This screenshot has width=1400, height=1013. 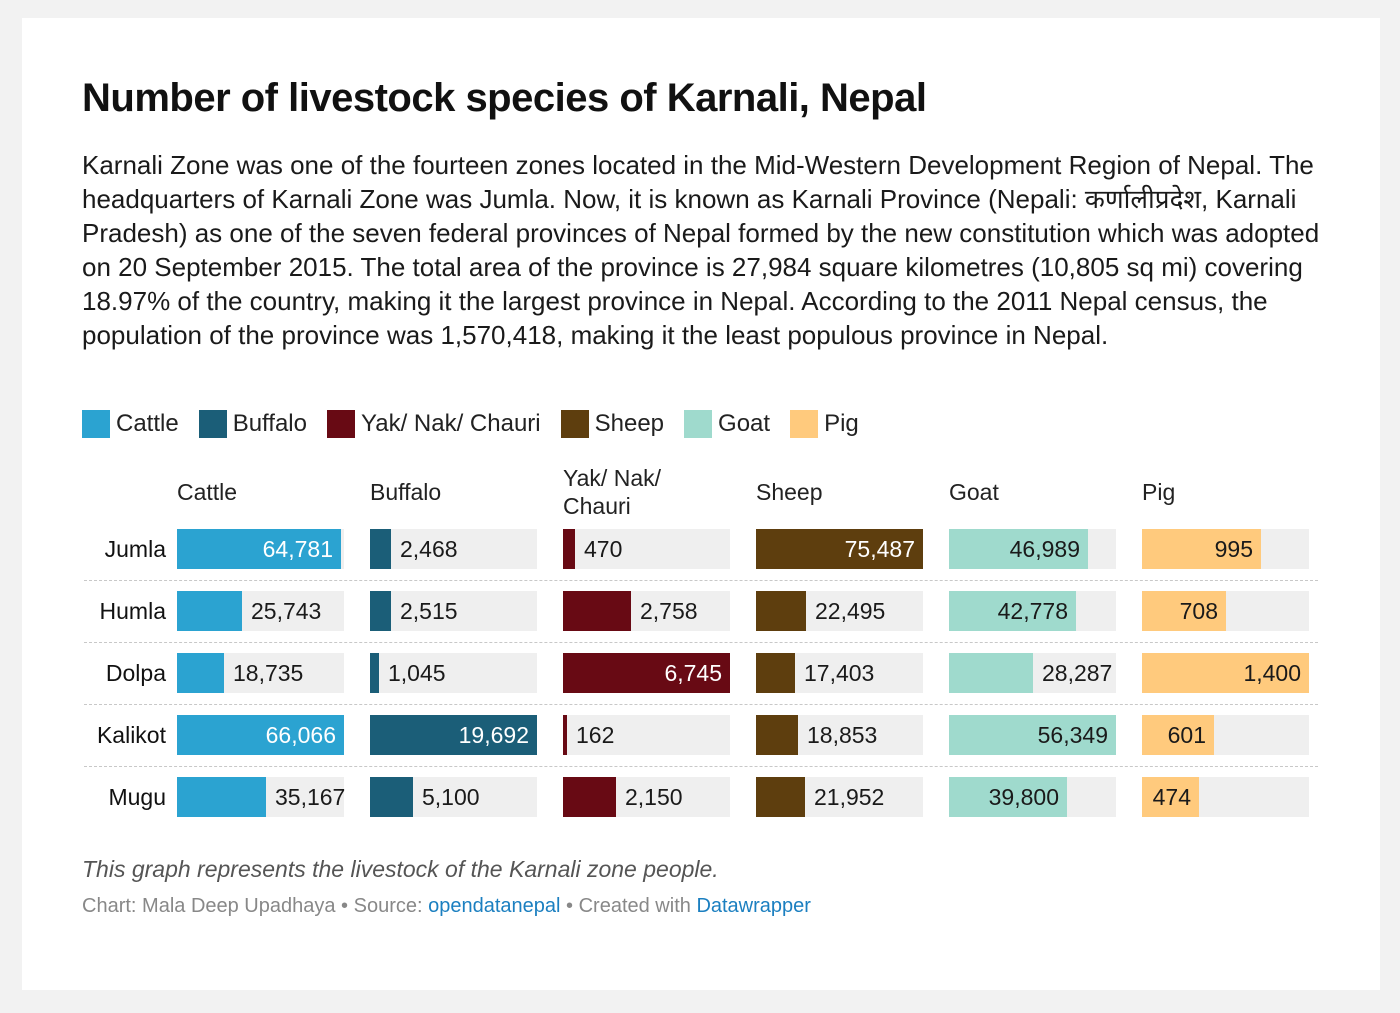 What do you see at coordinates (1233, 549) in the screenshot?
I see `data-label: 995` at bounding box center [1233, 549].